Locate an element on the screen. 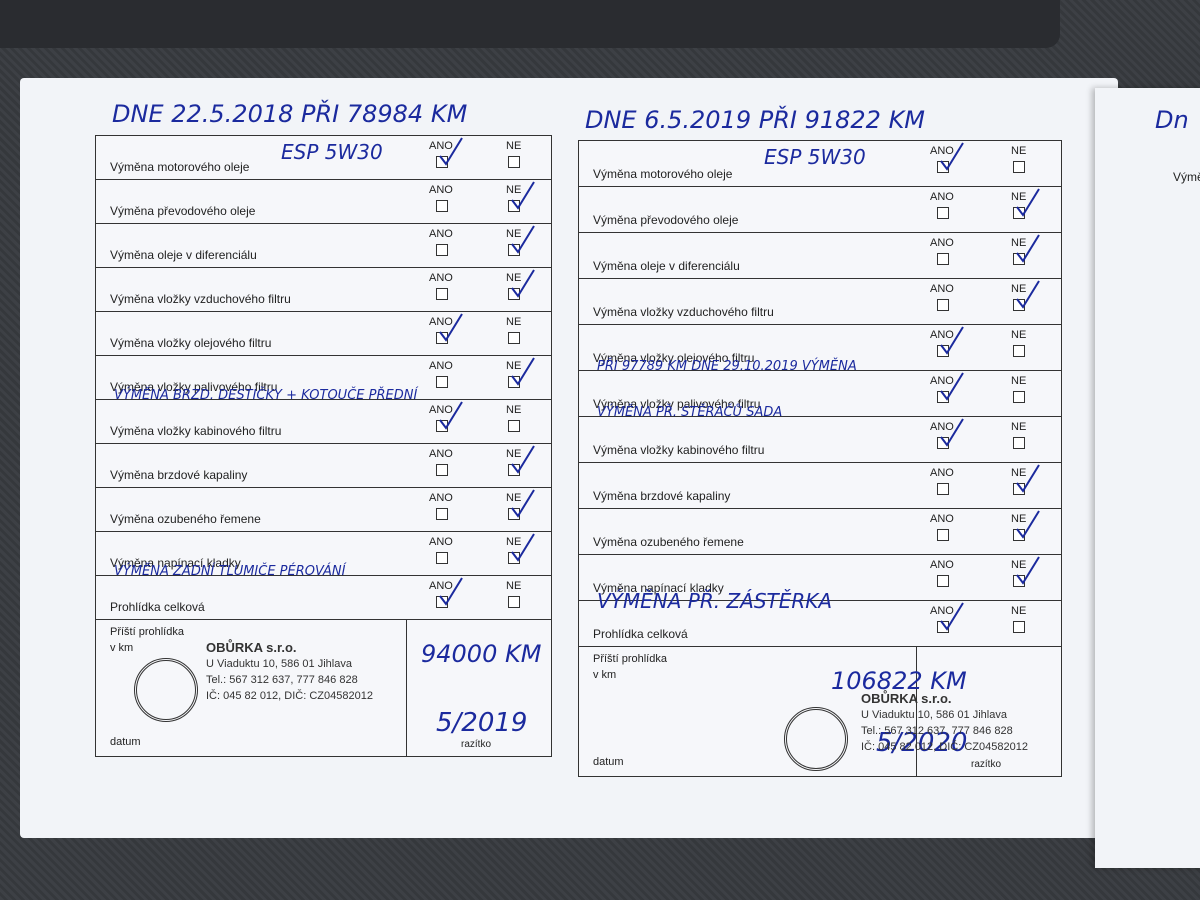  page-header: DNE 6.5.2019 PŘI 91822 KM is located at coordinates (755, 120).